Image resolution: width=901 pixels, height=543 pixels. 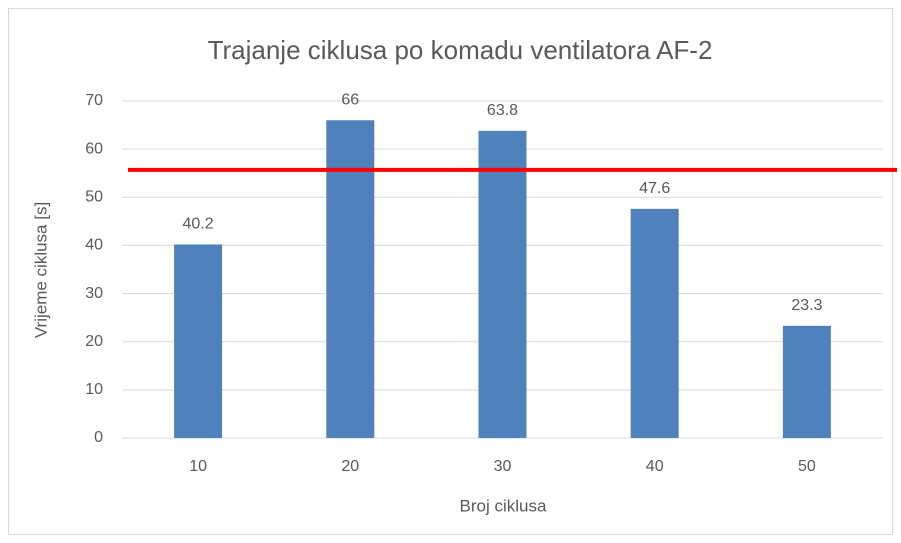 I want to click on y-tick-label: 40, so click(x=94, y=245).